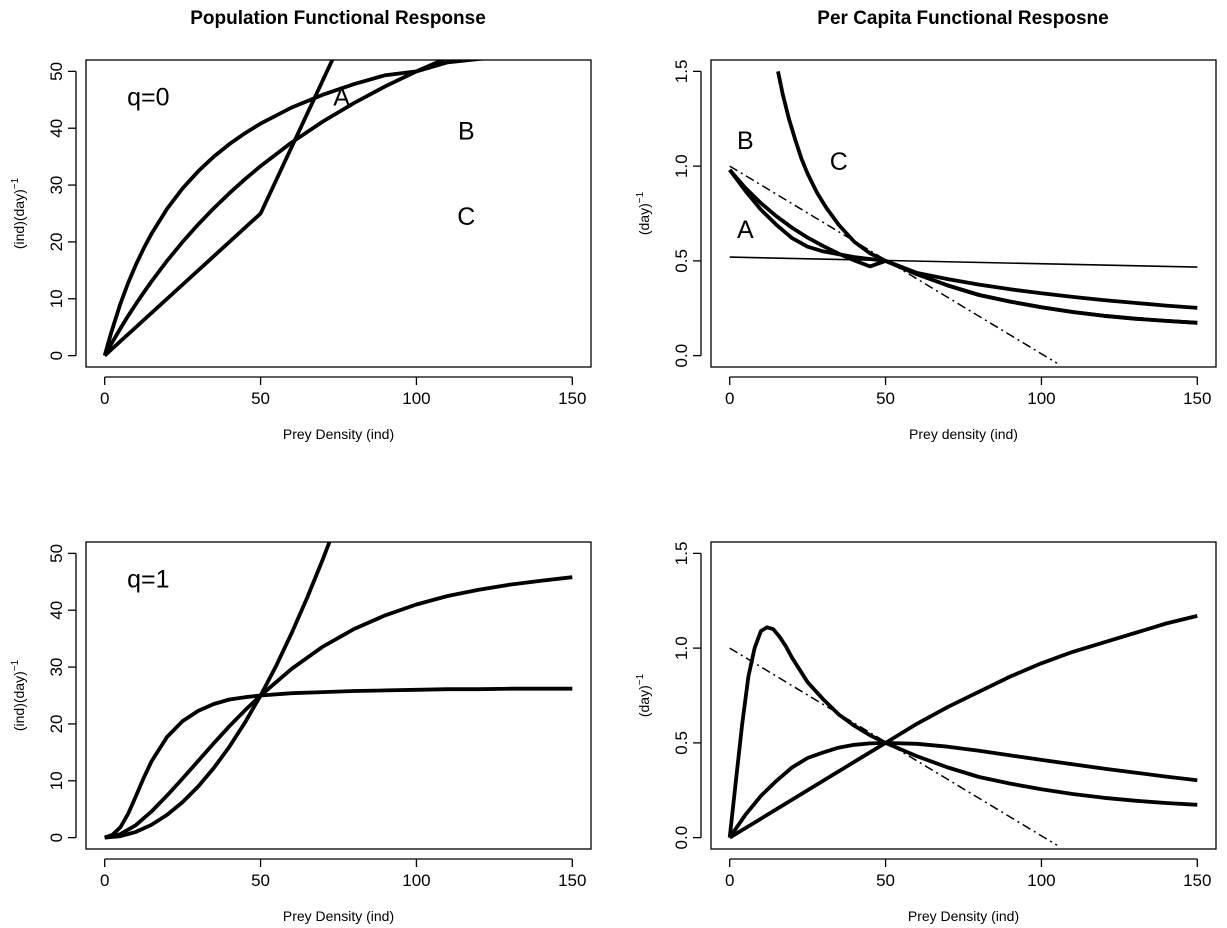  Describe the element at coordinates (148, 579) in the screenshot. I see `curve-annotation: q=1` at that location.